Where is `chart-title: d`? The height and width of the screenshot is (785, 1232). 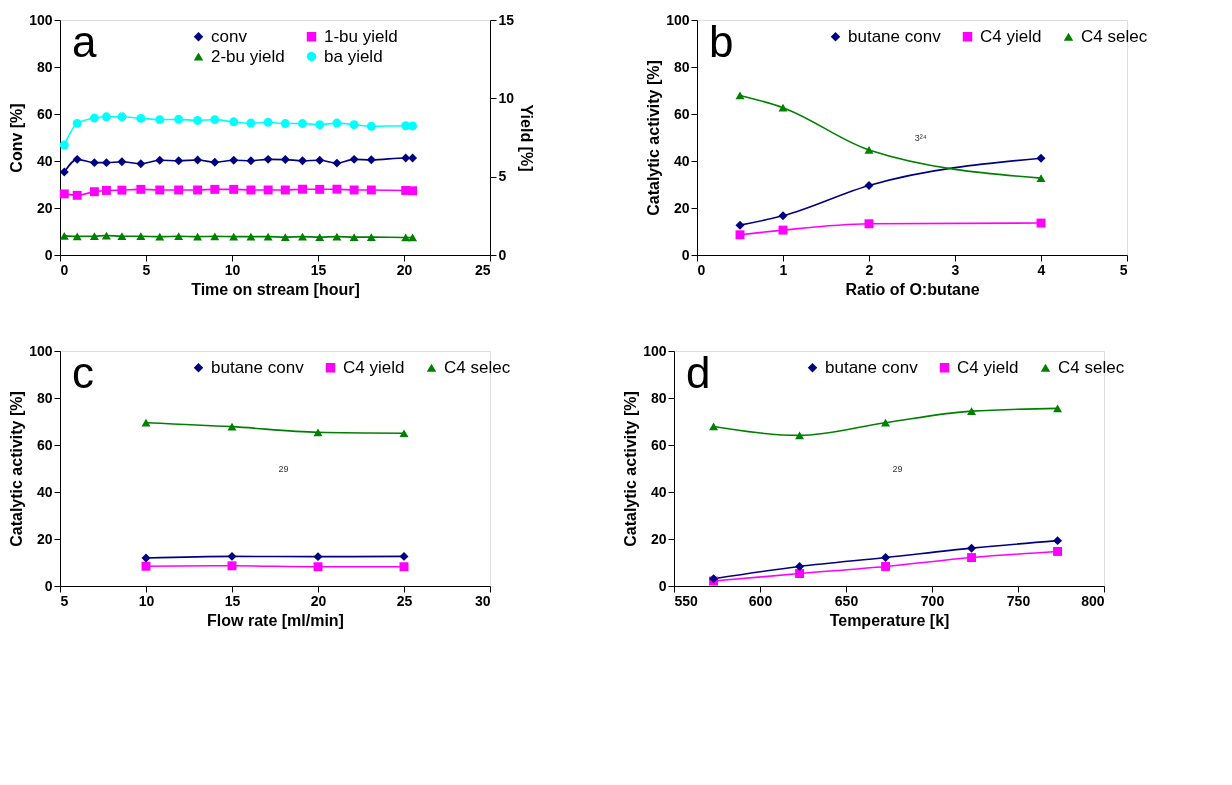
chart-title: d is located at coordinates (698, 372).